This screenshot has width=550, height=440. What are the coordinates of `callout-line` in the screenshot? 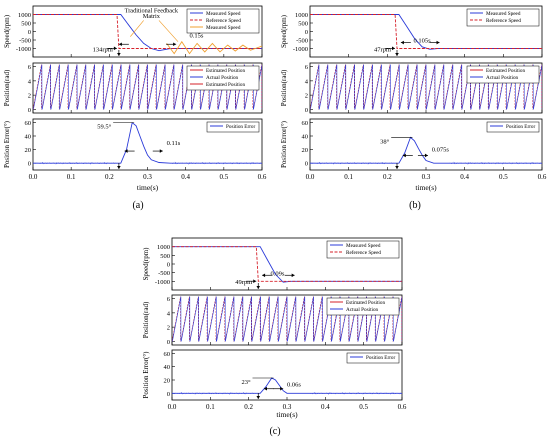 It's located at (137, 28).